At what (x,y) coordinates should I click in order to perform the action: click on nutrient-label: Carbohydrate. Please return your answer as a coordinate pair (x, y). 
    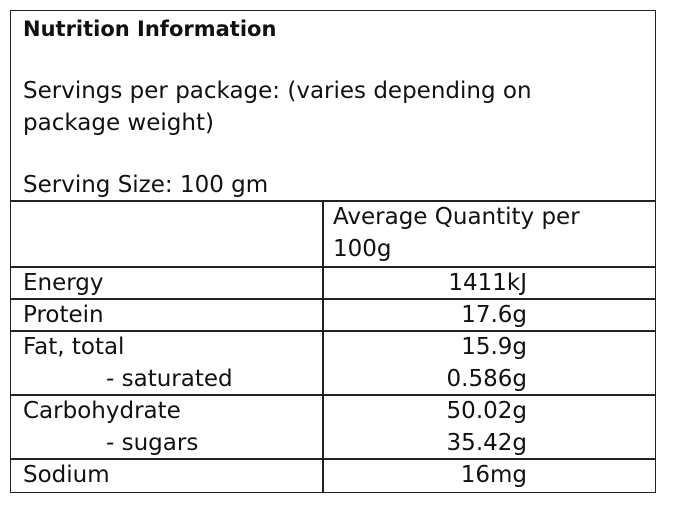
    Looking at the image, I should click on (102, 411).